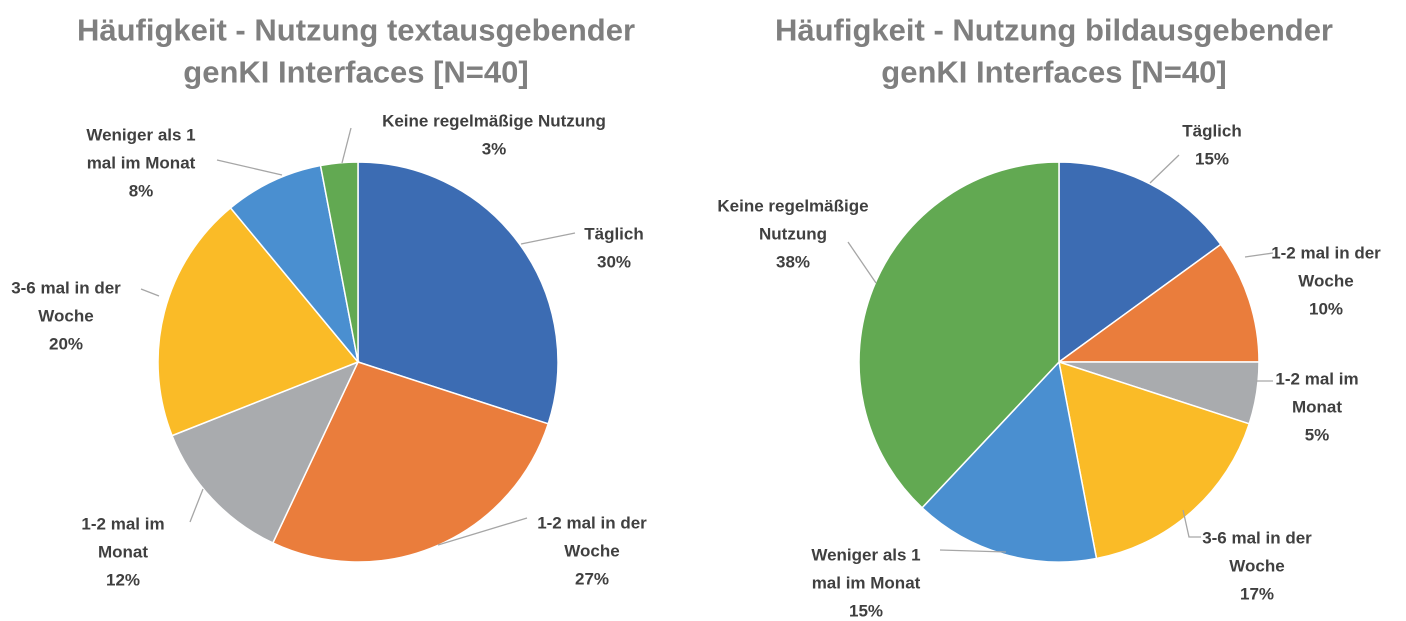 The height and width of the screenshot is (621, 1406). I want to click on chart-title-line-1: Häufigkeit - Nutzung textausgebender, so click(356, 30).